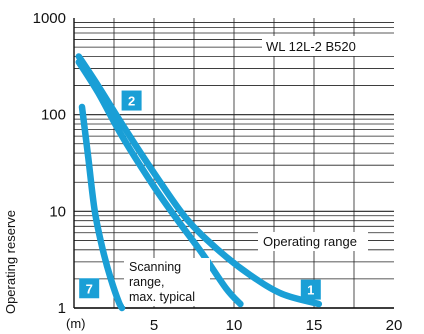 The image size is (424, 334). Describe the element at coordinates (49, 18) in the screenshot. I see `y-tick-label: 1000` at that location.